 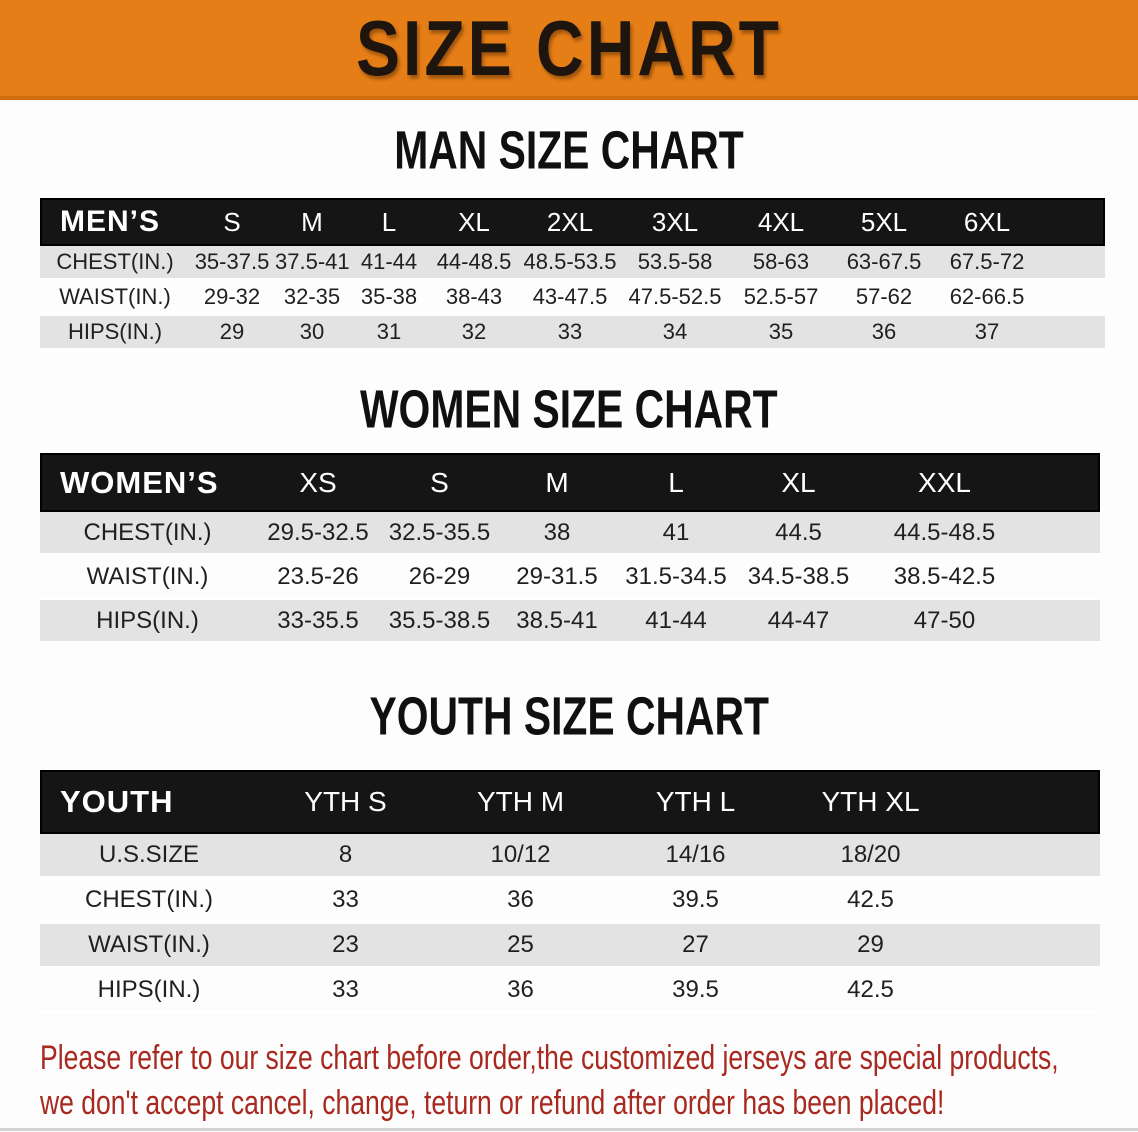 What do you see at coordinates (232, 298) in the screenshot?
I see `size-value-cell: 29-32` at bounding box center [232, 298].